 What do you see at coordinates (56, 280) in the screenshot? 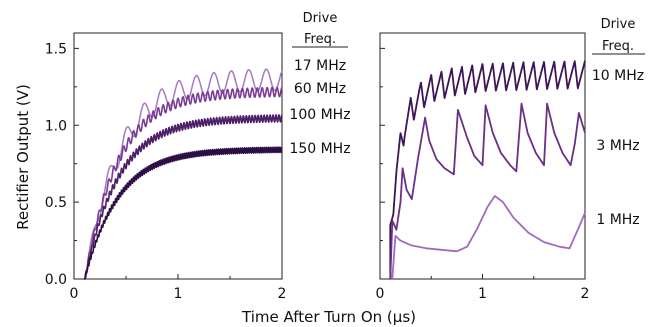
I see `y-tick-label: 0.0` at bounding box center [56, 280].